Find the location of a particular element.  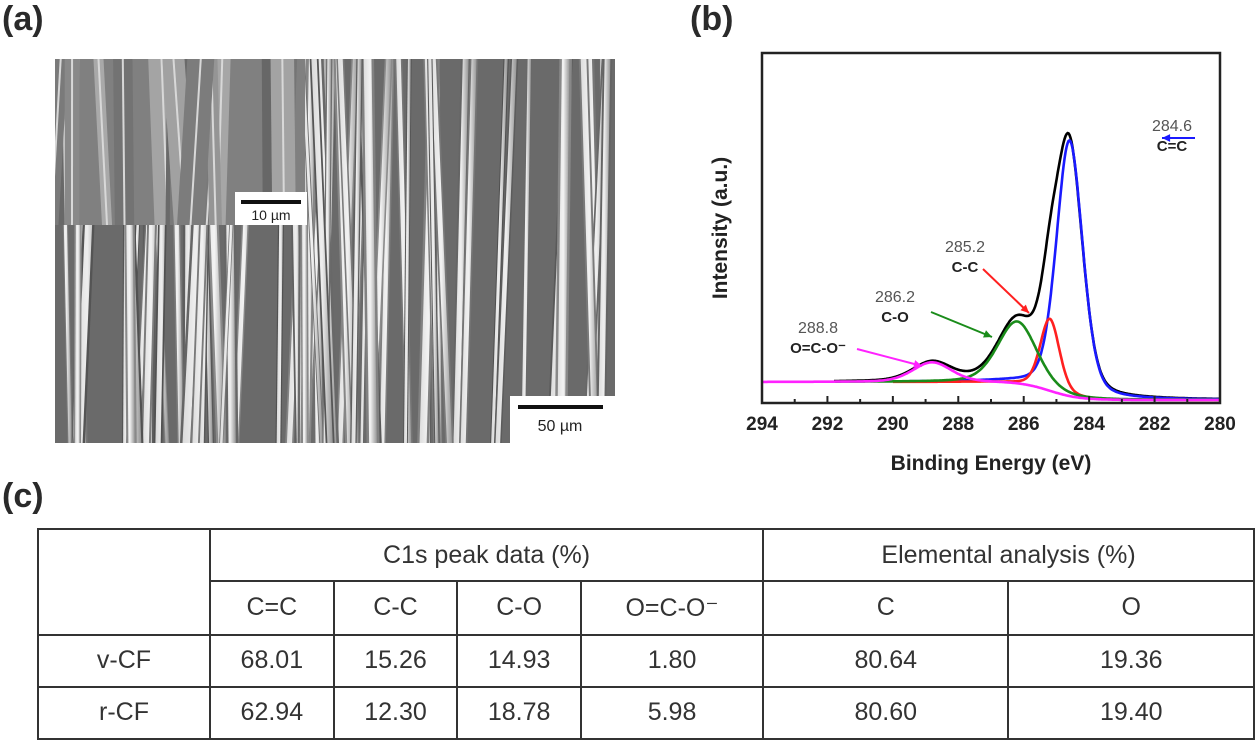

annotation-value: 284.6 is located at coordinates (1172, 126).